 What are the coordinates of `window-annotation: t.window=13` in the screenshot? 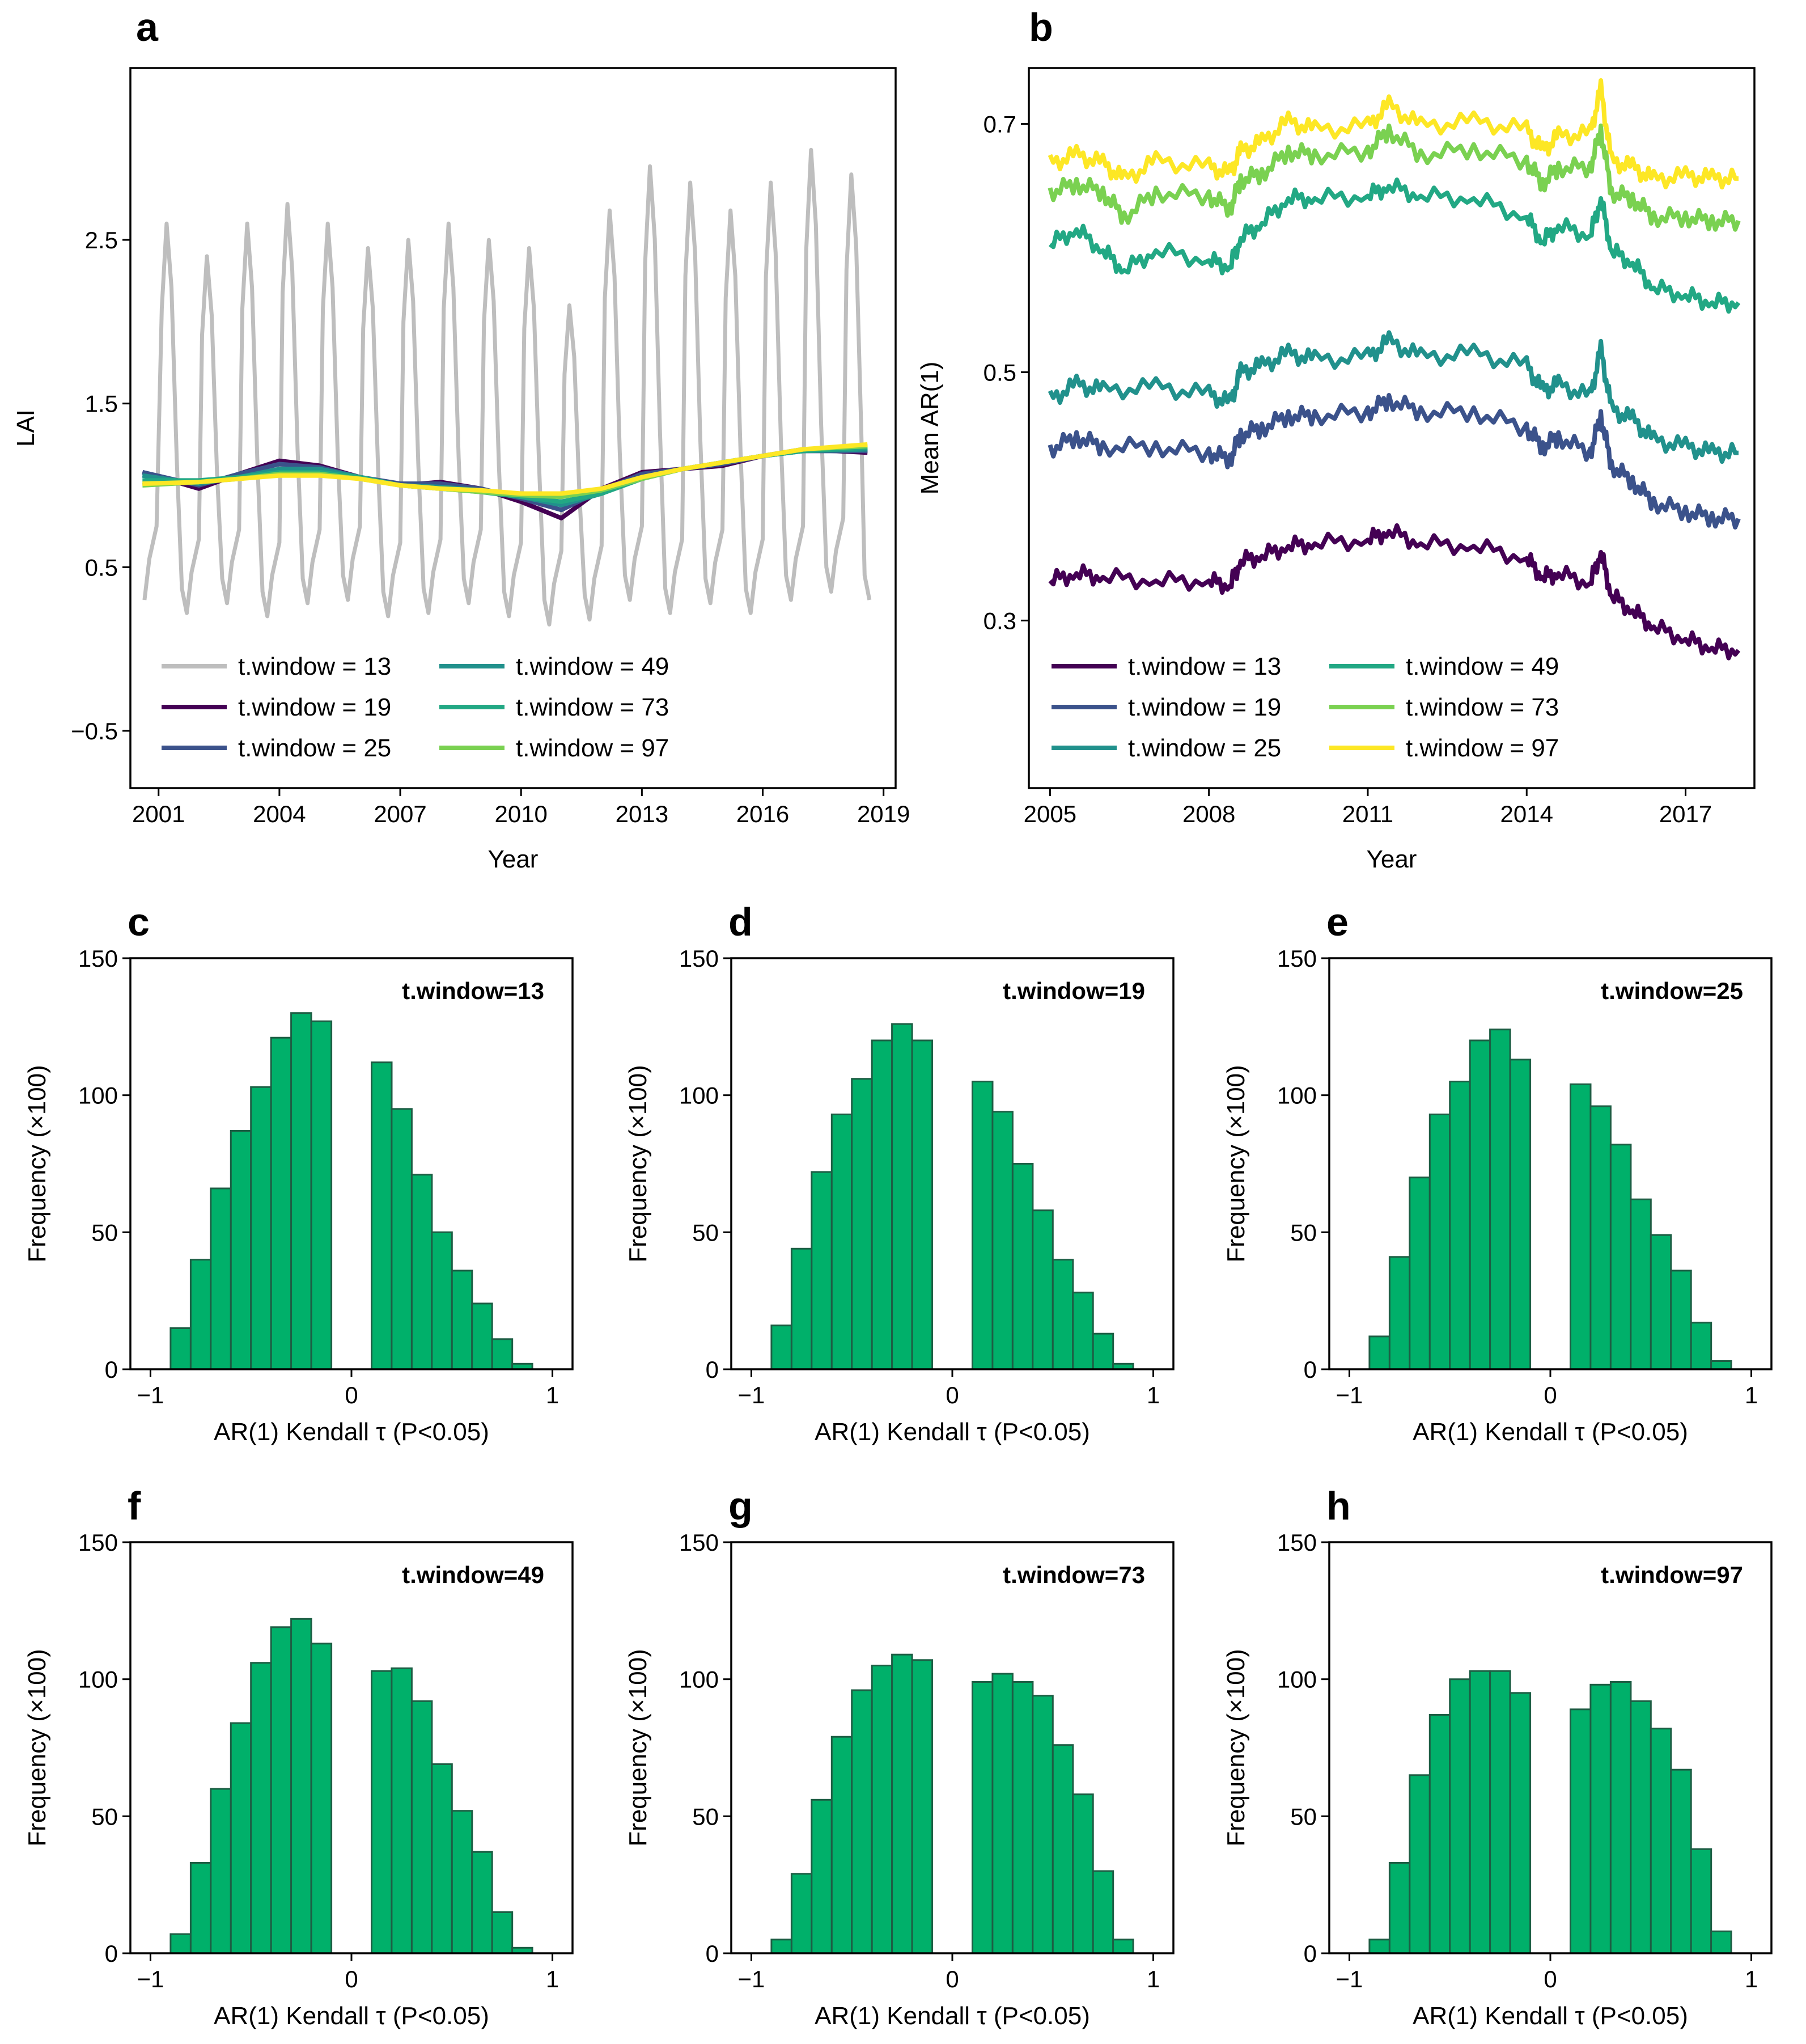 It's located at (473, 991).